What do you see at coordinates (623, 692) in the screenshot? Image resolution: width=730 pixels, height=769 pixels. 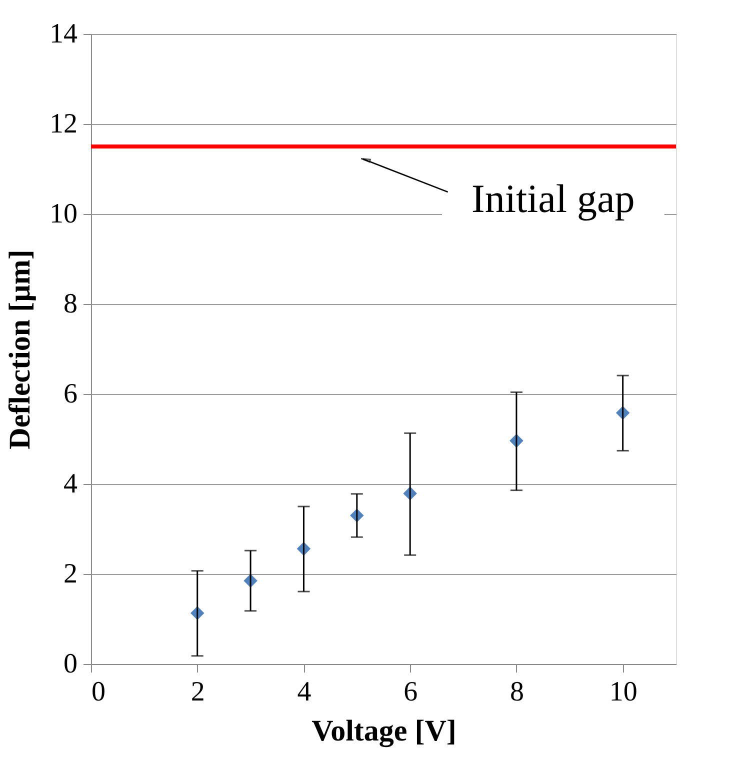 I see `x-tick-label: 10` at bounding box center [623, 692].